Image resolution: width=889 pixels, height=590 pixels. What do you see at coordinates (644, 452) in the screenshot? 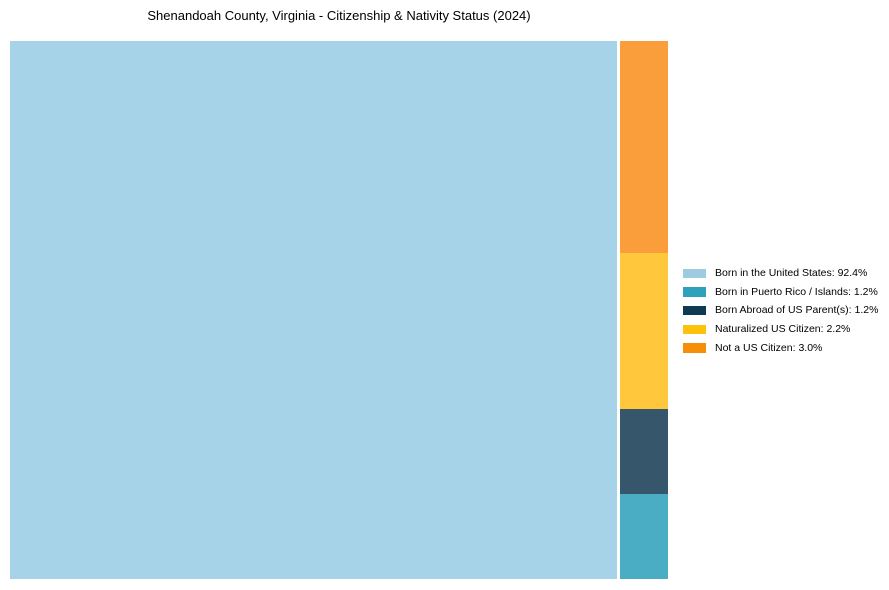
I see `treemap-rect-born-abroad-of-us-parent-s` at bounding box center [644, 452].